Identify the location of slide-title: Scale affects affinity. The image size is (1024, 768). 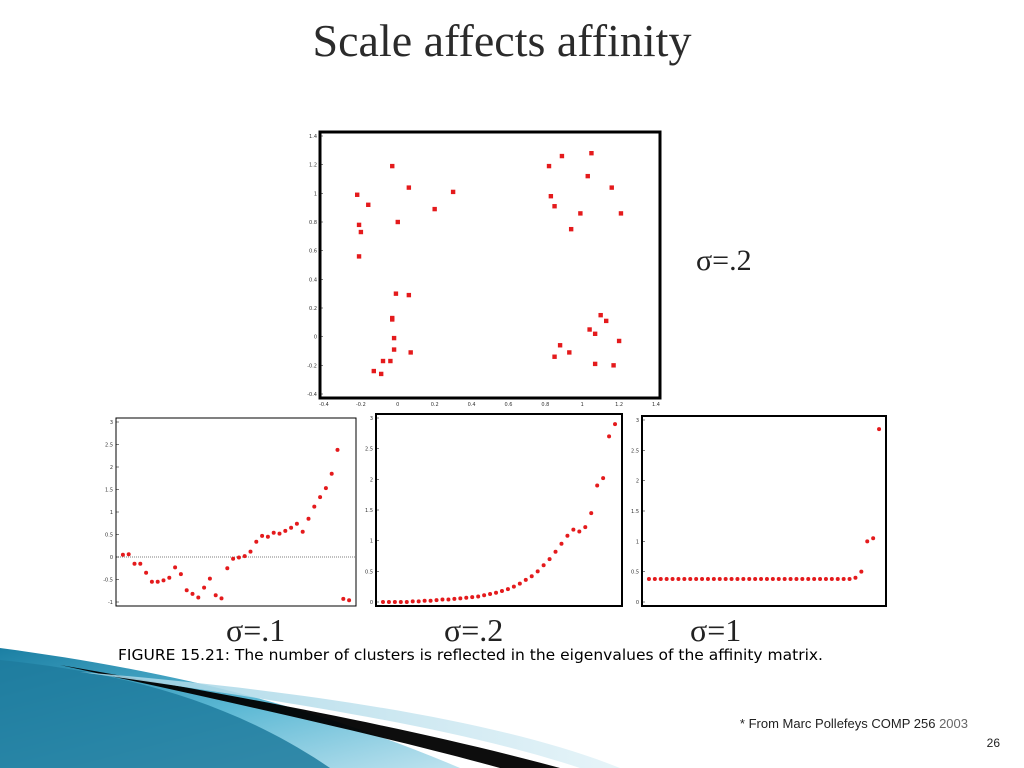
(502, 40).